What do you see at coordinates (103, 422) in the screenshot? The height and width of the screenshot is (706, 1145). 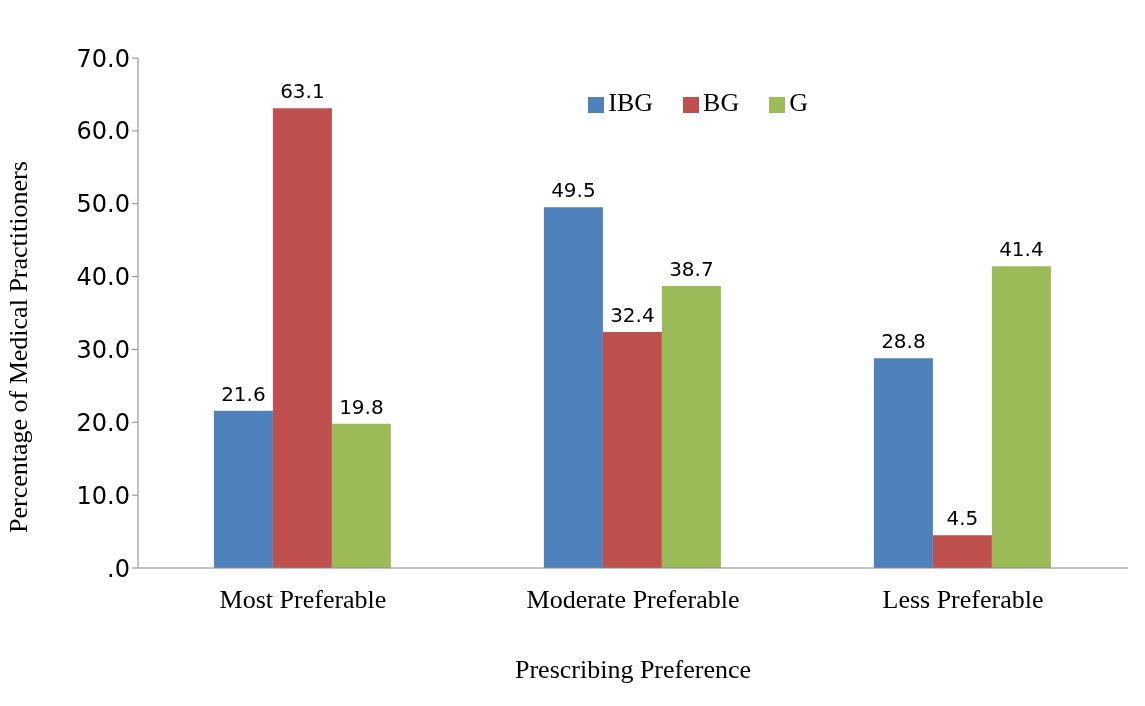 I see `y-tick-label: 20.0` at bounding box center [103, 422].